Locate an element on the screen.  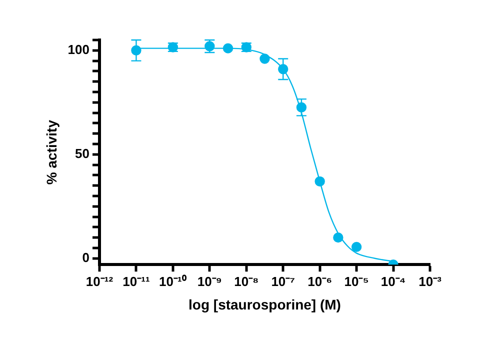
x-tick-label: 10⁻¹¹ is located at coordinates (136, 281).